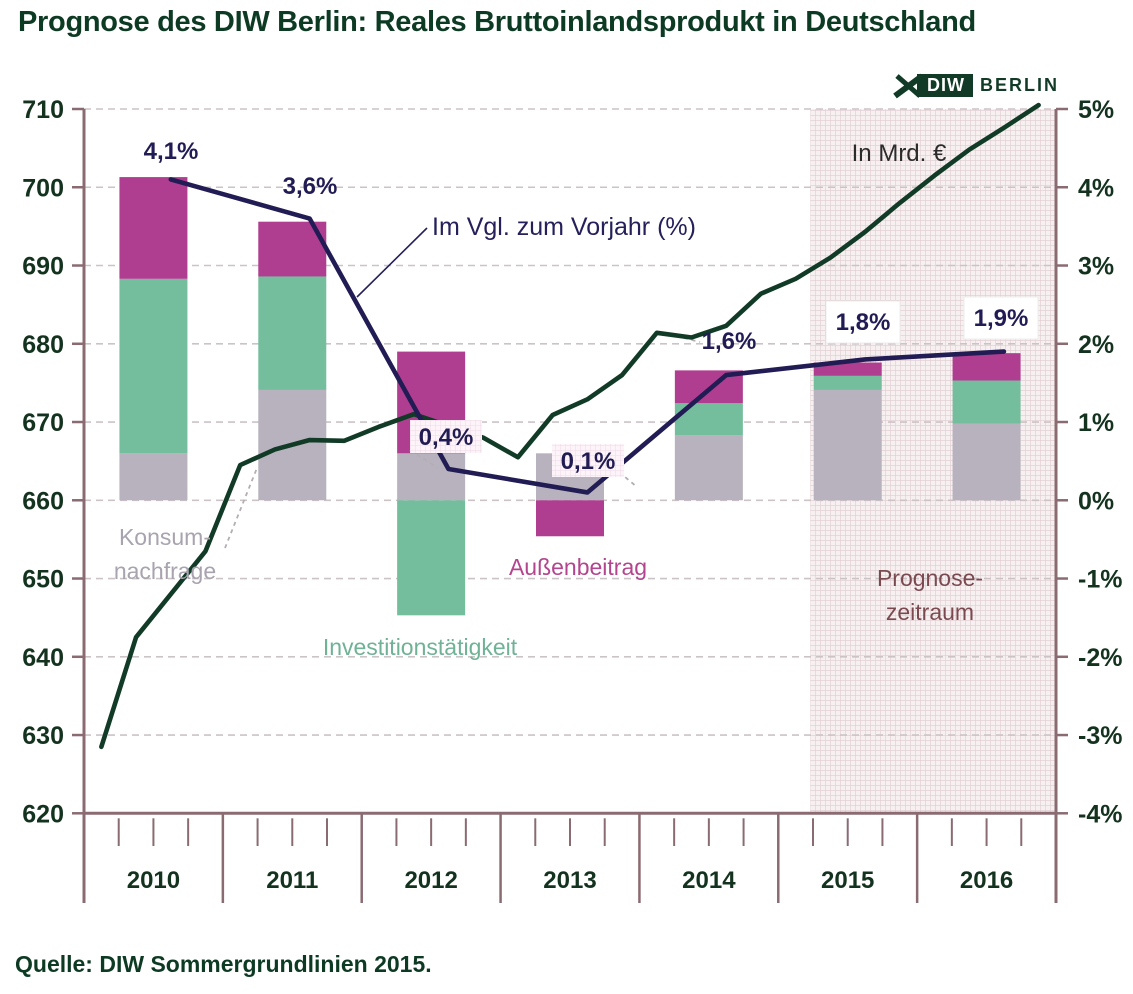 This screenshot has height=994, width=1133. What do you see at coordinates (43, 188) in the screenshot?
I see `left-axis-tick-label: 700` at bounding box center [43, 188].